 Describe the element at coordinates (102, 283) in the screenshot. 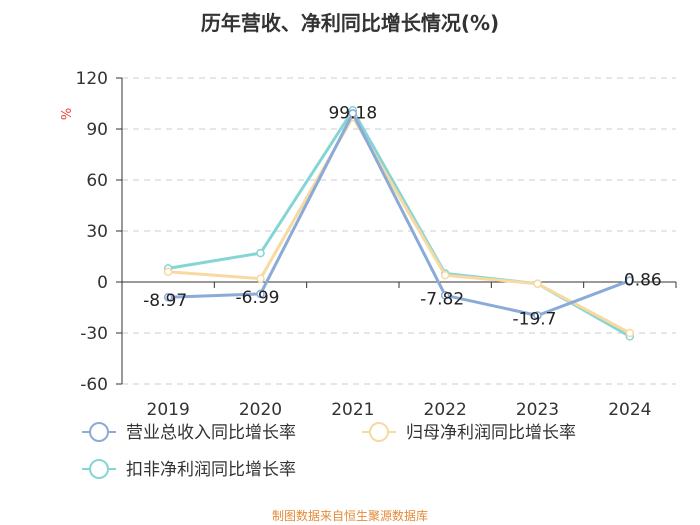

I see `y-tick-label: 0` at that location.